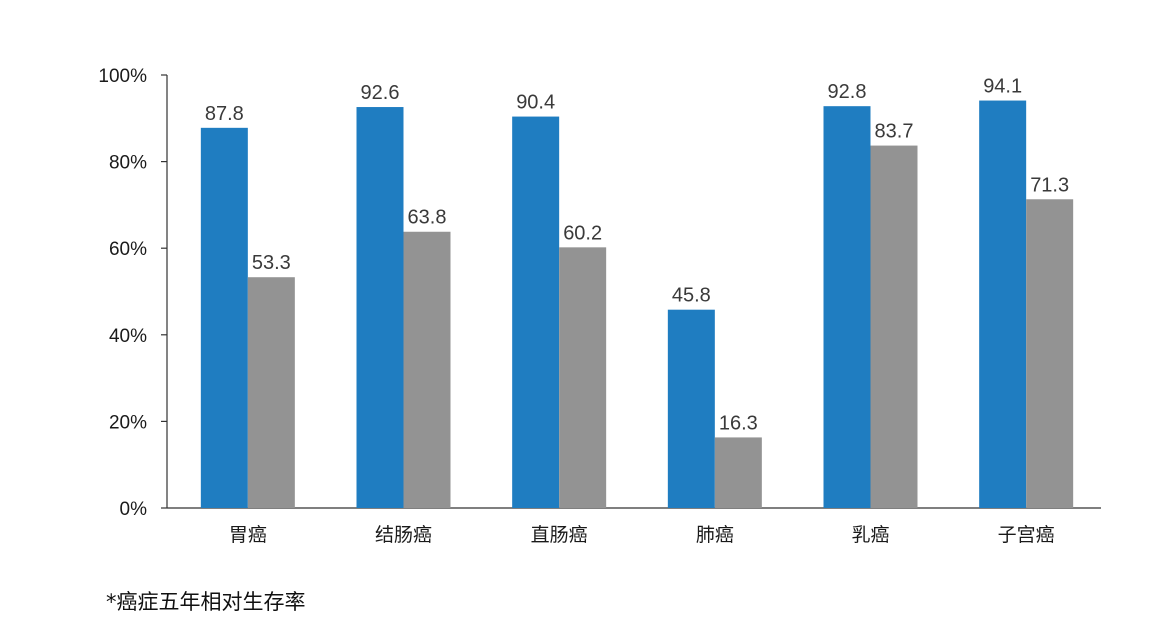  I want to click on y-tick-label: 80%, so click(128, 163).